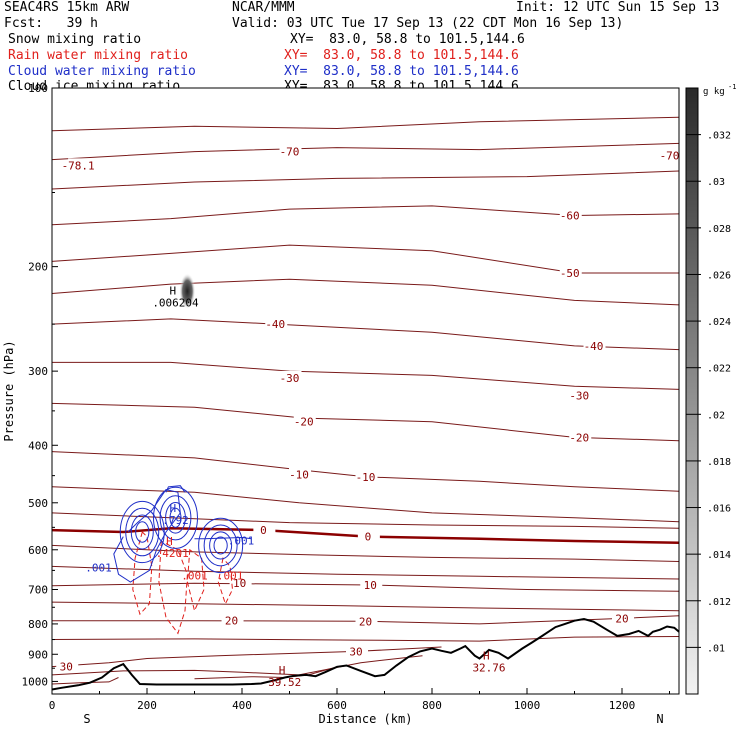 The height and width of the screenshot is (740, 740). What do you see at coordinates (716, 648) in the screenshot?
I see `colorbar-label: .01` at bounding box center [716, 648].